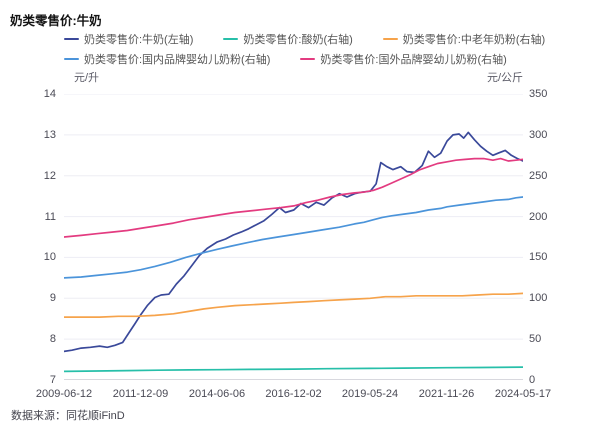  I want to click on legend-item-foreign-infant-formula: 奶类零售价:国外品牌婴幼儿奶粉(右轴), so click(403, 59).